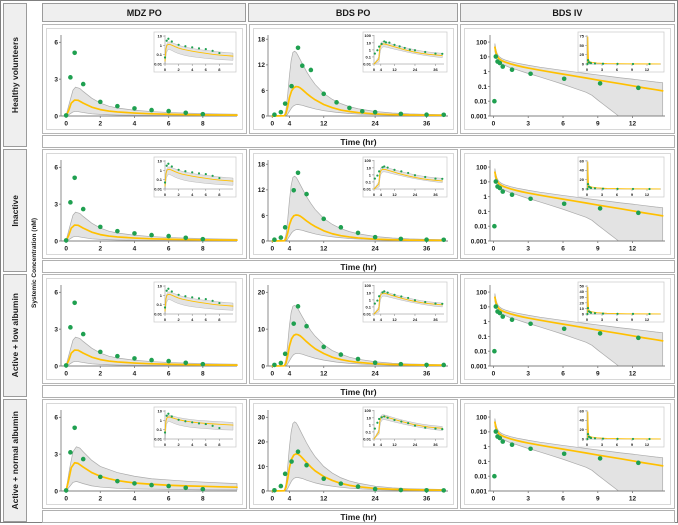 The image size is (678, 525). I want to click on chart-active-low-albumin-mdz-po: 0 2 4 6 8 0 3 6 0 2 4 6 8 10 1 0.1 0.01, so click(144, 329).